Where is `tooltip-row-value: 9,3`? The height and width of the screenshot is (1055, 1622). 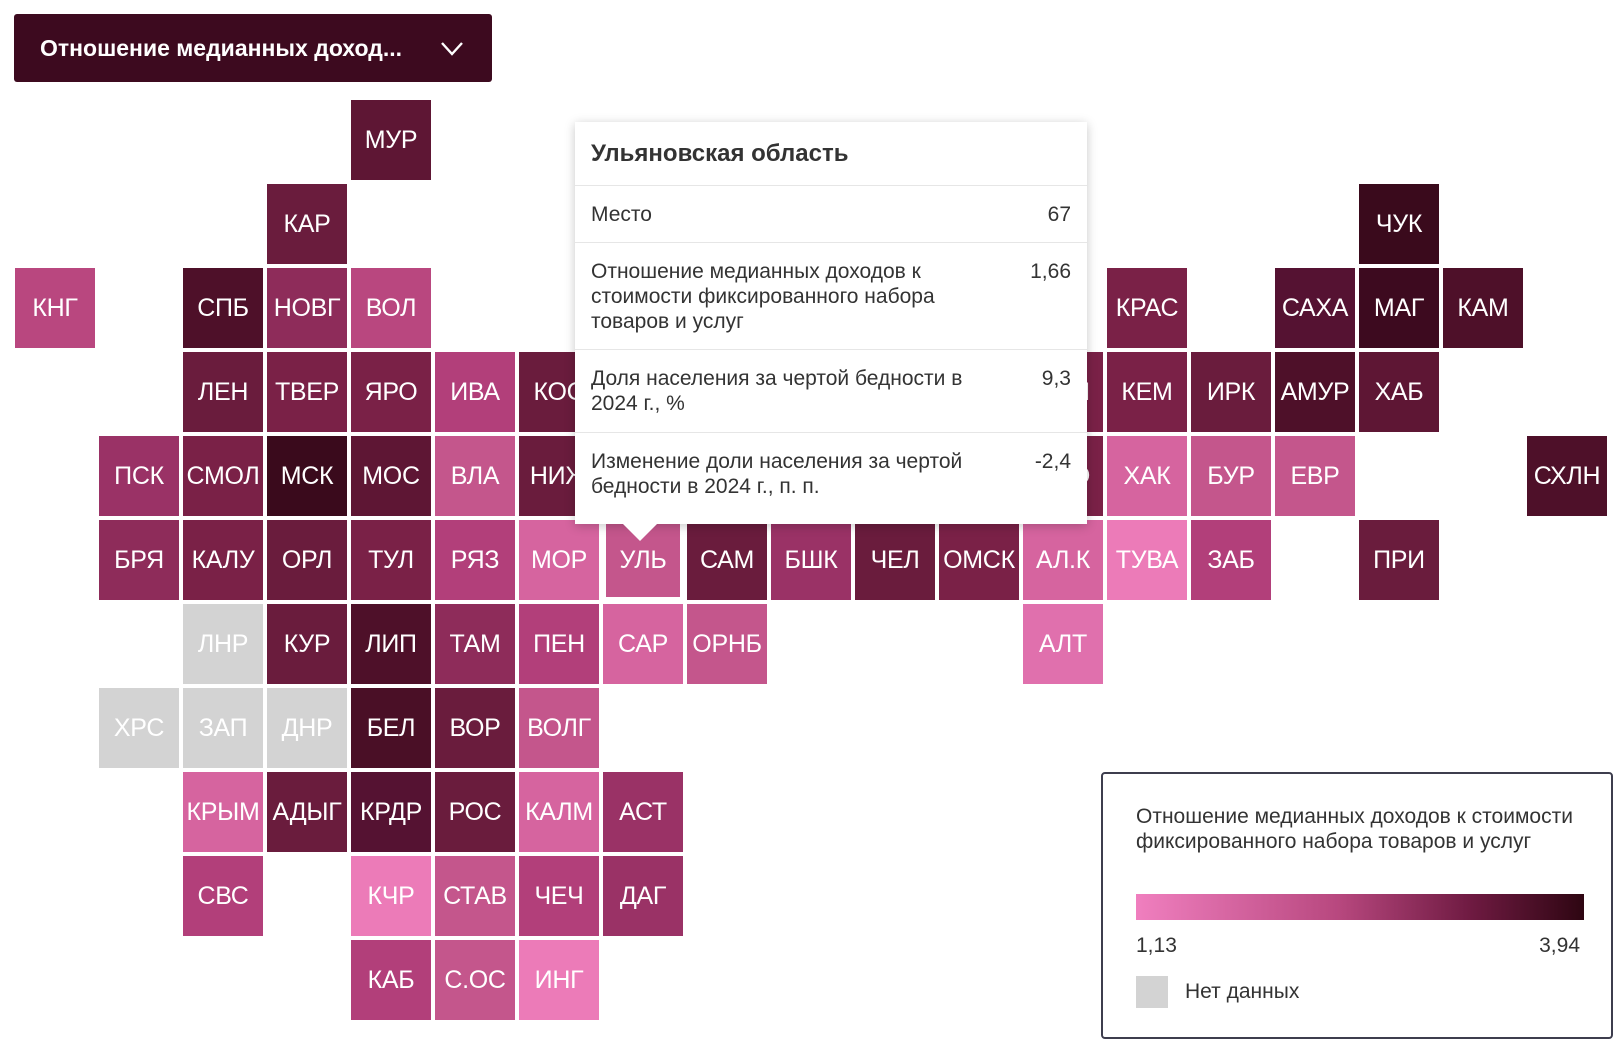
tooltip-row-value: 9,3 is located at coordinates (1056, 378).